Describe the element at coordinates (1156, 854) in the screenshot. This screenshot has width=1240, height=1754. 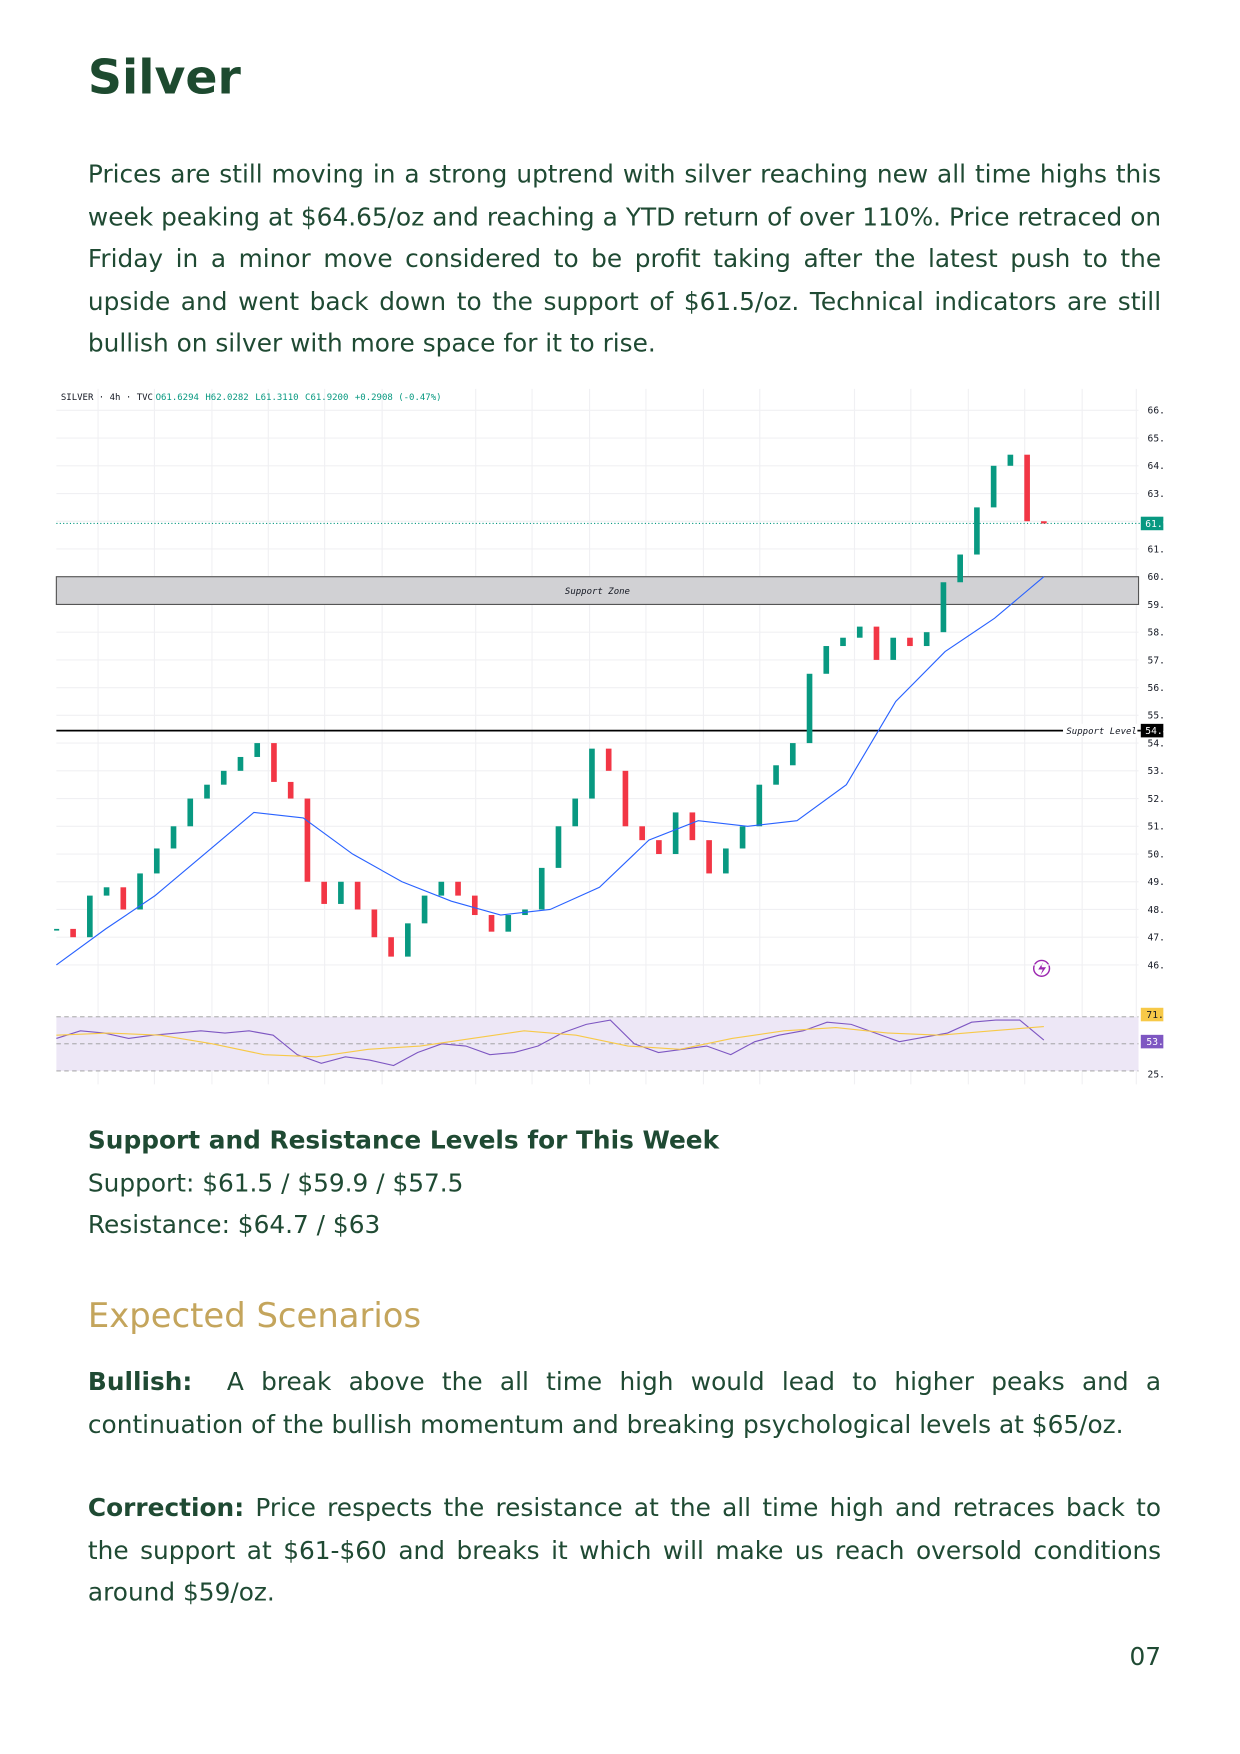
I see `y-tick-label: 50.0000` at that location.